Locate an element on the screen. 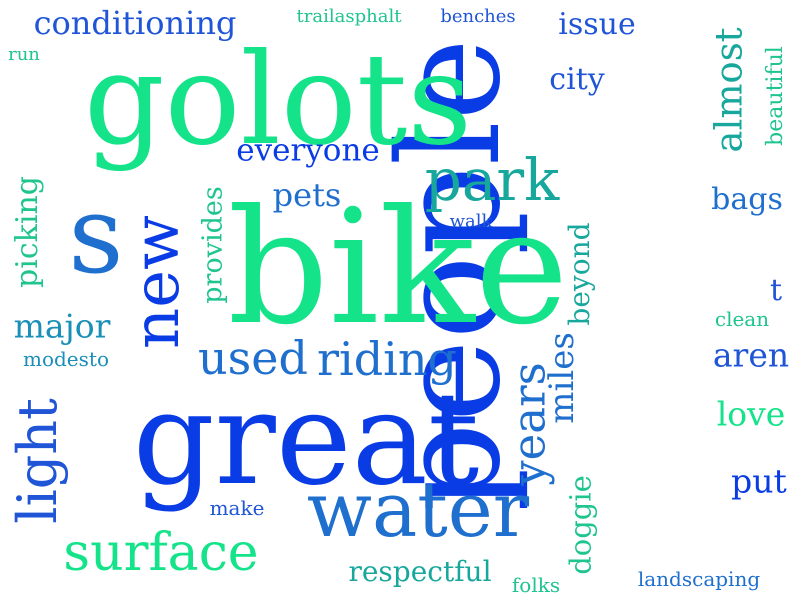  word-modesto: modesto is located at coordinates (66, 359).